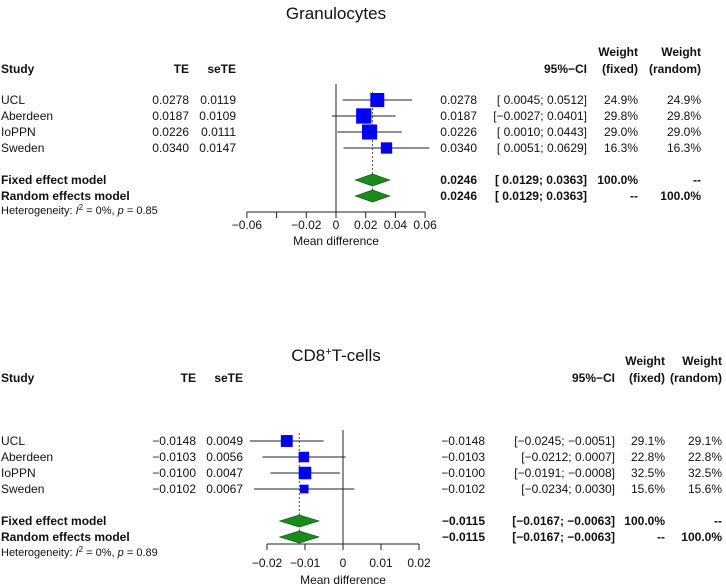 The width and height of the screenshot is (726, 586). What do you see at coordinates (308, 355) in the screenshot?
I see `title-part: CD8` at bounding box center [308, 355].